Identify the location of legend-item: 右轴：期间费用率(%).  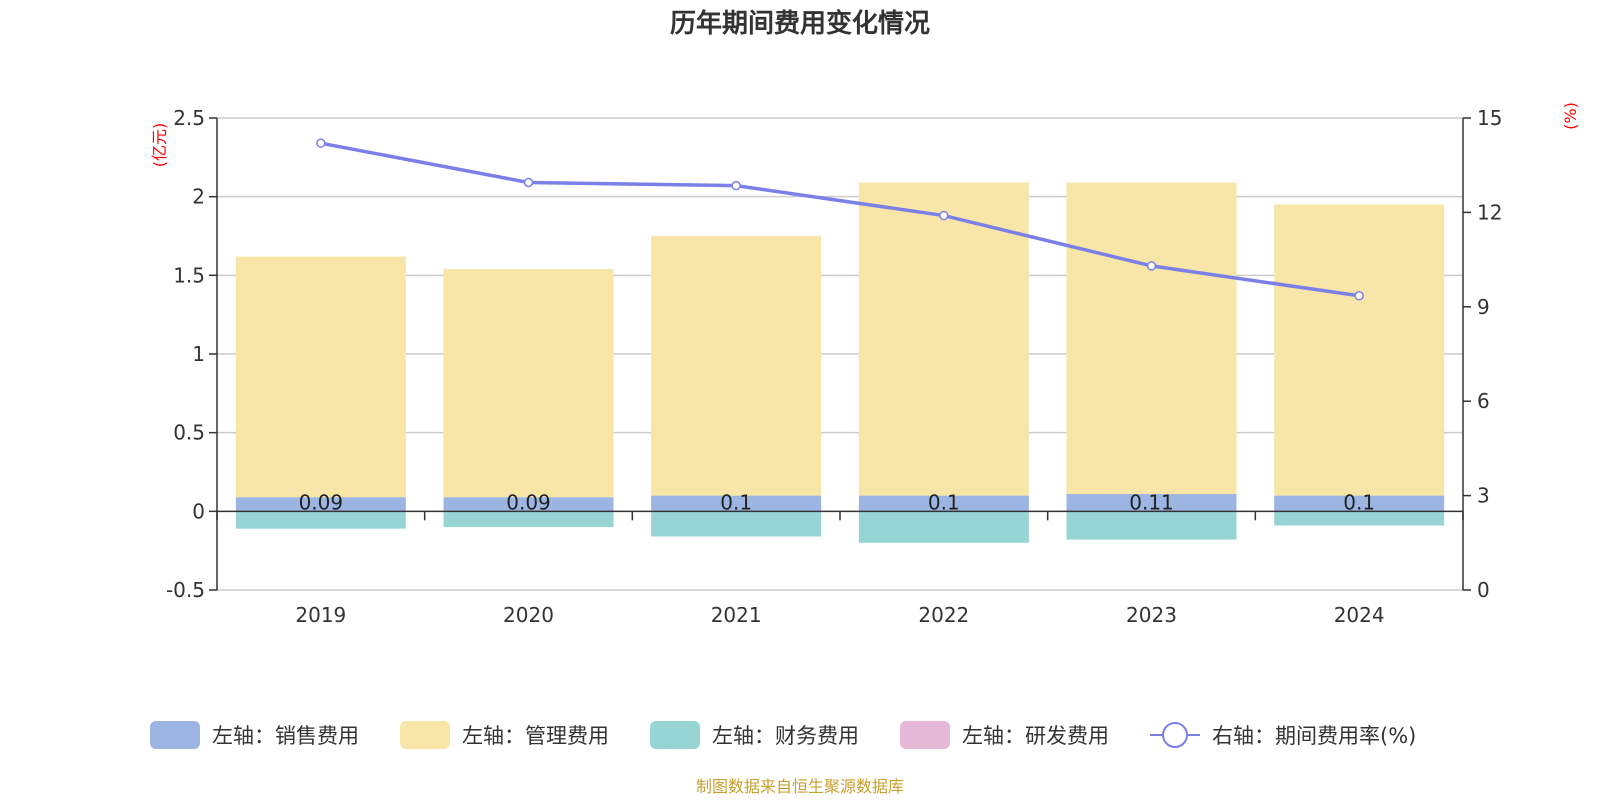
(1283, 735).